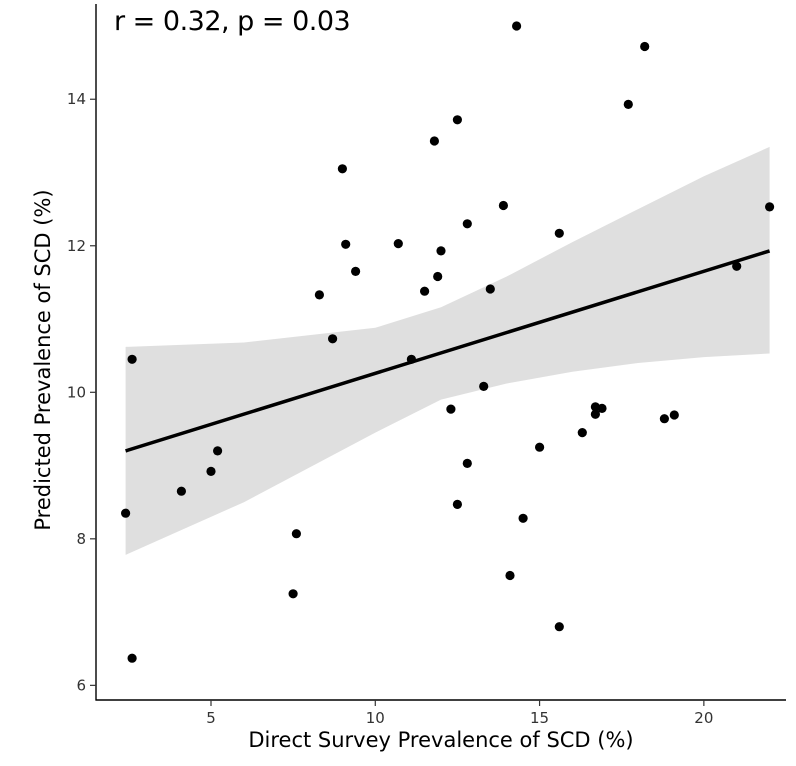 Image resolution: width=796 pixels, height=766 pixels. I want to click on x-tick-label: 5, so click(211, 718).